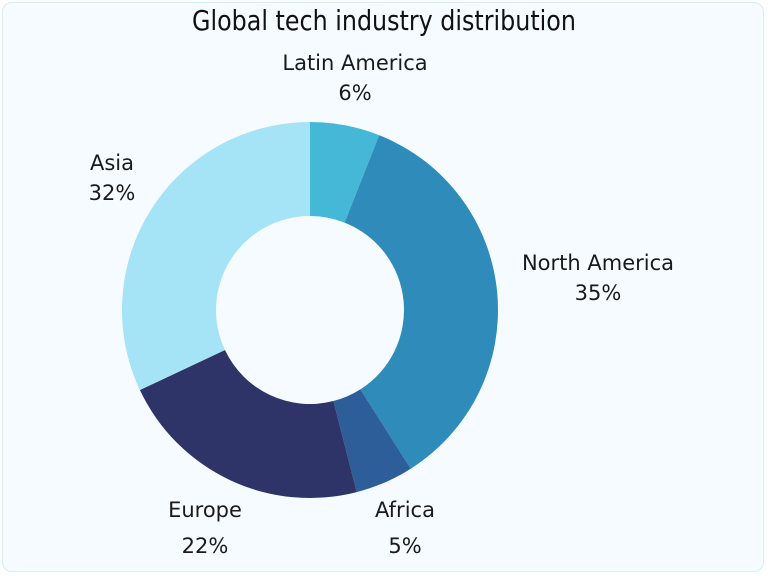 The height and width of the screenshot is (576, 768). I want to click on slice-value-label: 35%, so click(598, 293).